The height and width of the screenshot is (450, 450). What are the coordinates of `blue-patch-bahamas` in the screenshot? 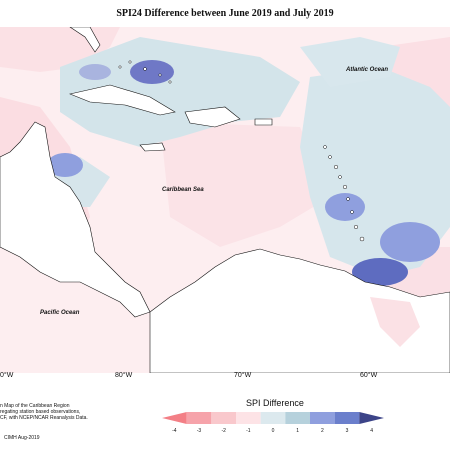 It's located at (152, 72).